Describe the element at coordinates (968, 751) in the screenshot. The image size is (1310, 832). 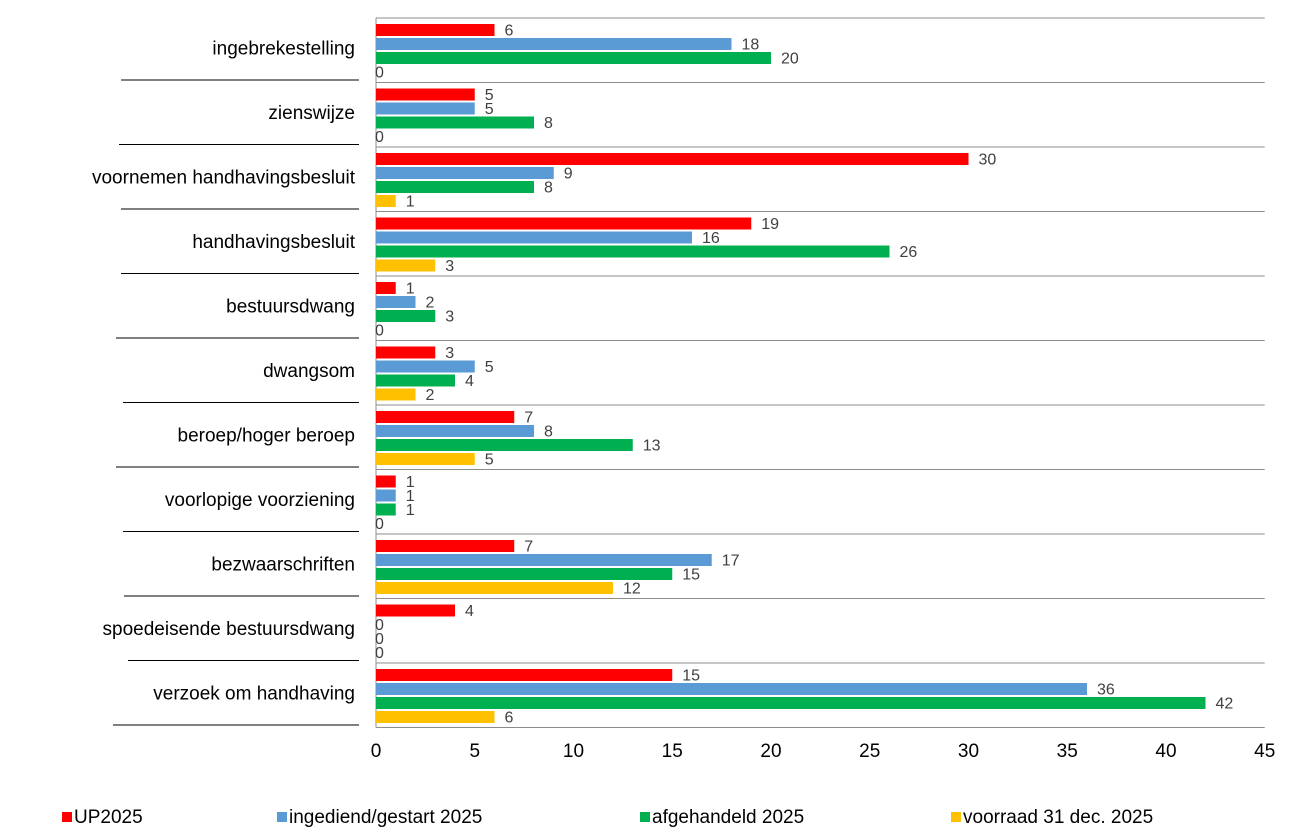
I see `x-tick-label: 30` at that location.